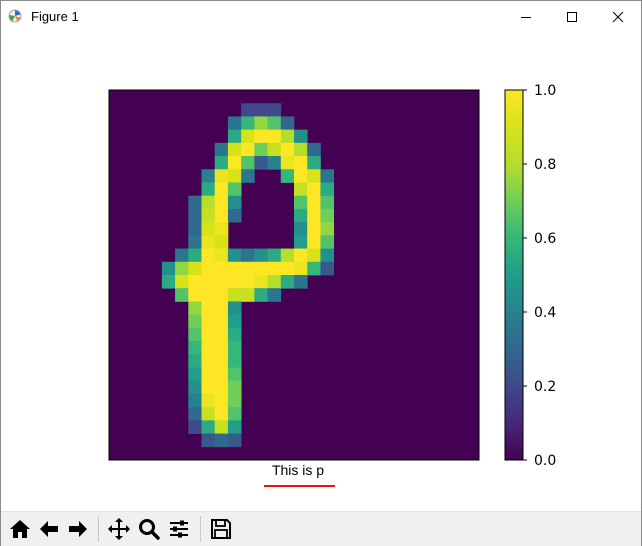  I want to click on configure-subplots-button, so click(178, 529).